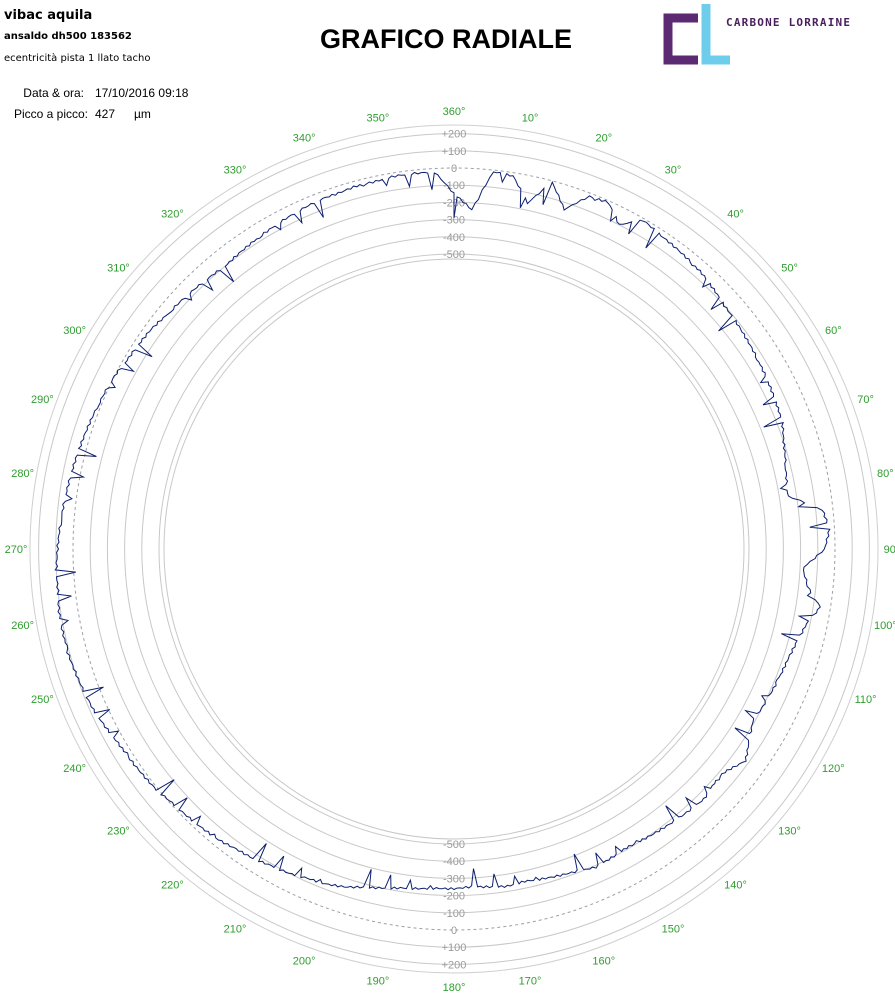 Image resolution: width=895 pixels, height=999 pixels. I want to click on peak-to-peak-unit: µm, so click(142, 114).